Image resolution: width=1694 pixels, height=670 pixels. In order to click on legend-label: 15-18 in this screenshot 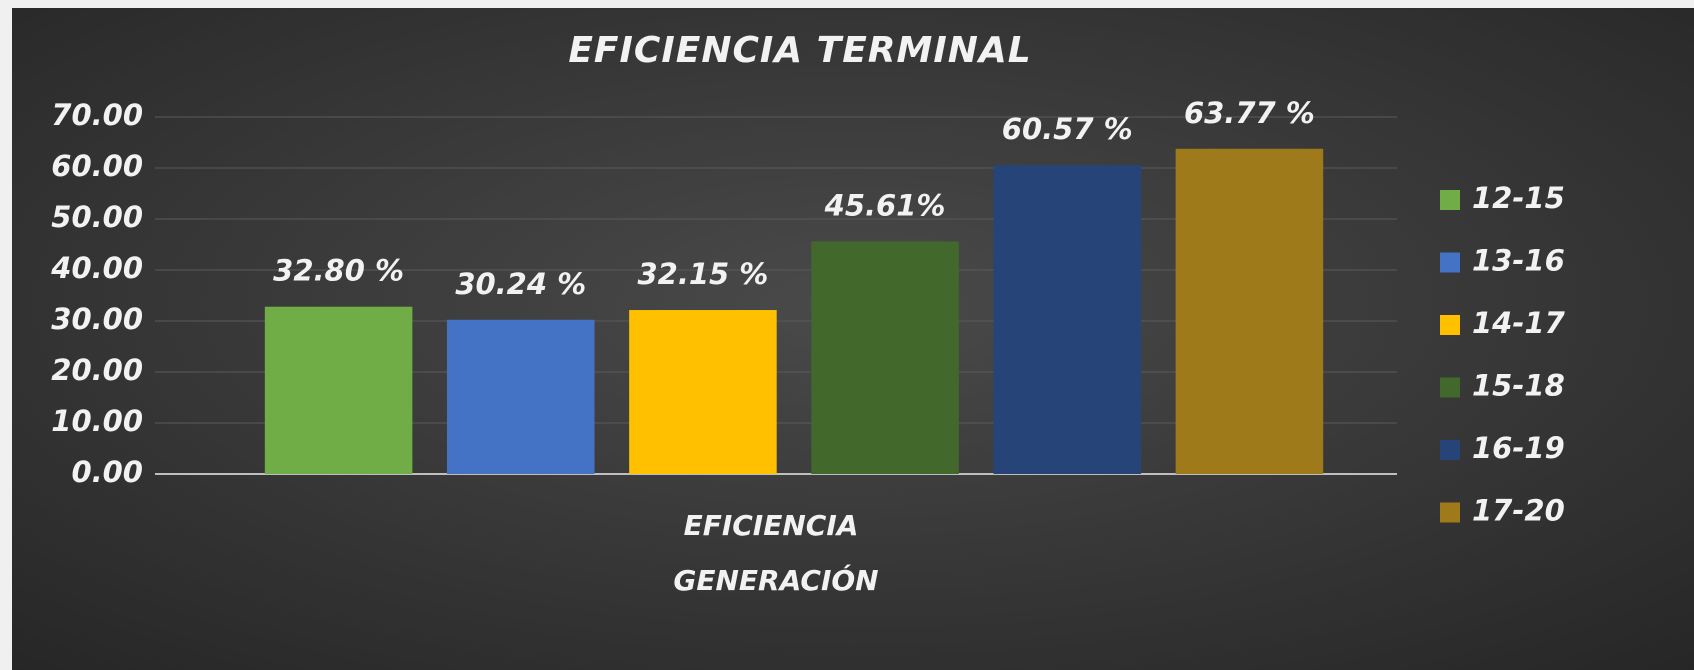, I will do `click(1518, 386)`.